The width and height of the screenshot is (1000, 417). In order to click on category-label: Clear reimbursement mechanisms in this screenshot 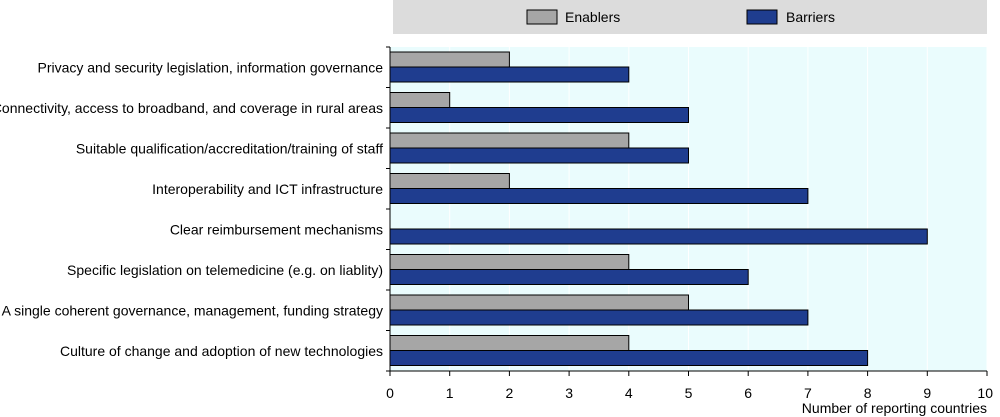, I will do `click(276, 229)`.